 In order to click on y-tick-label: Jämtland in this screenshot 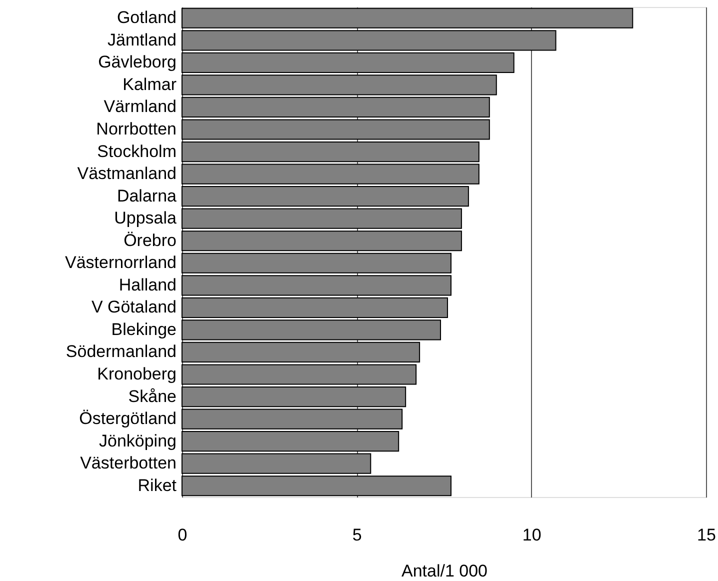, I will do `click(142, 40)`.